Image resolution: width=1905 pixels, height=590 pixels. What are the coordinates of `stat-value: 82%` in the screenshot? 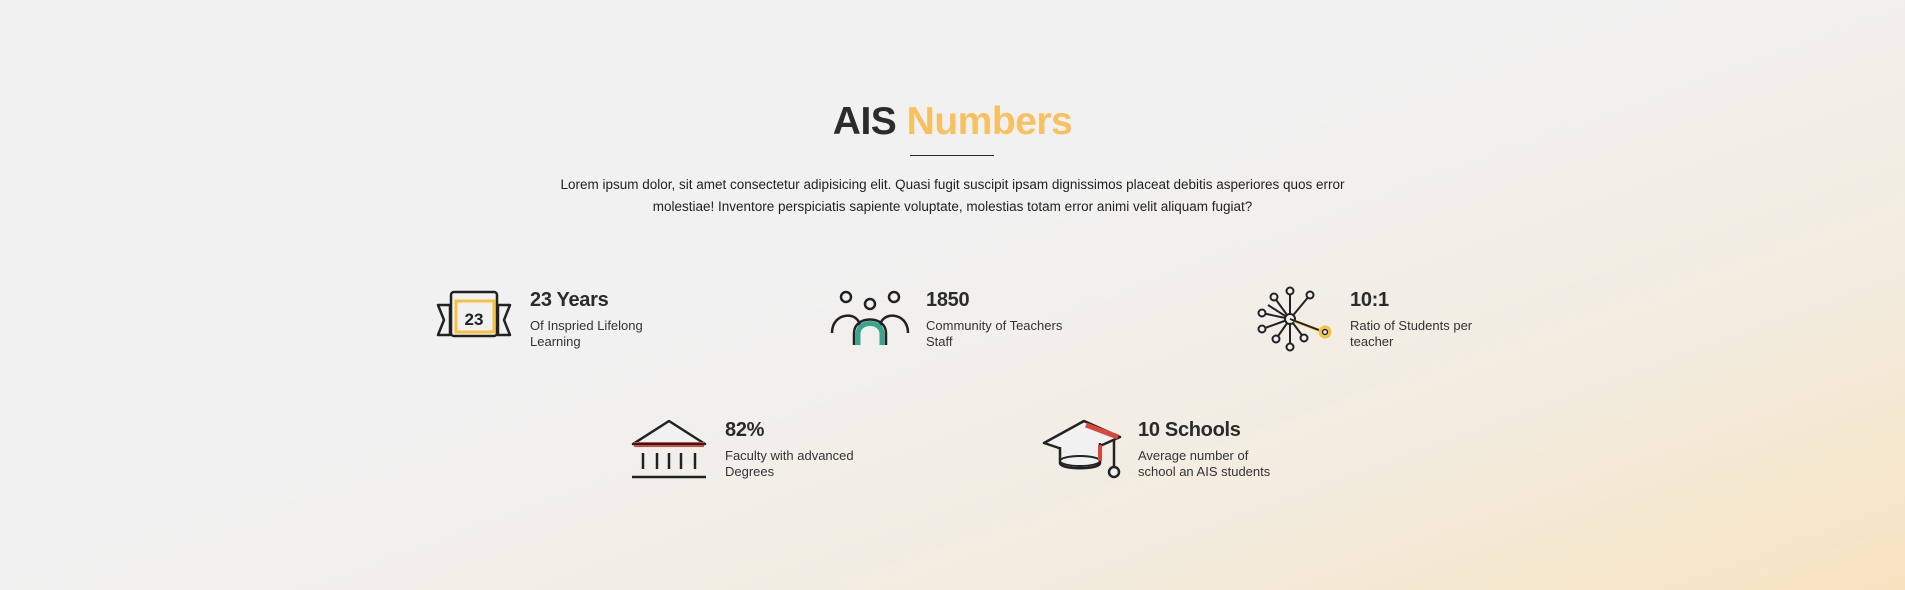 It's located at (745, 430).